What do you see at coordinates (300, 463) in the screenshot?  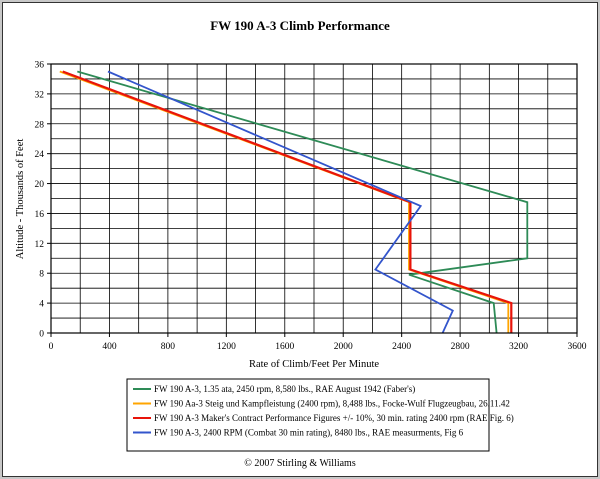 I see `copyright-footer: © 2007 Stirling & Williams` at bounding box center [300, 463].